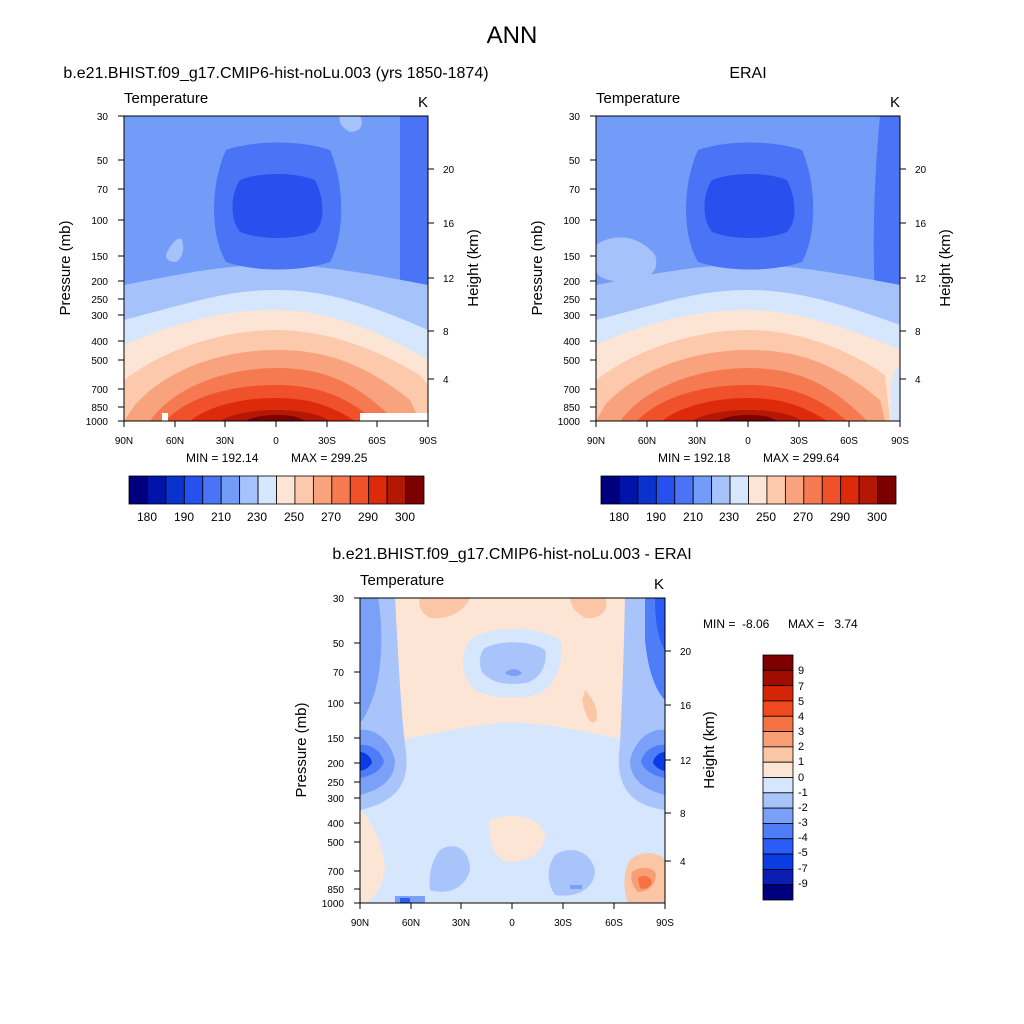  Describe the element at coordinates (571, 316) in the screenshot. I see `y-tick-label: 300` at that location.